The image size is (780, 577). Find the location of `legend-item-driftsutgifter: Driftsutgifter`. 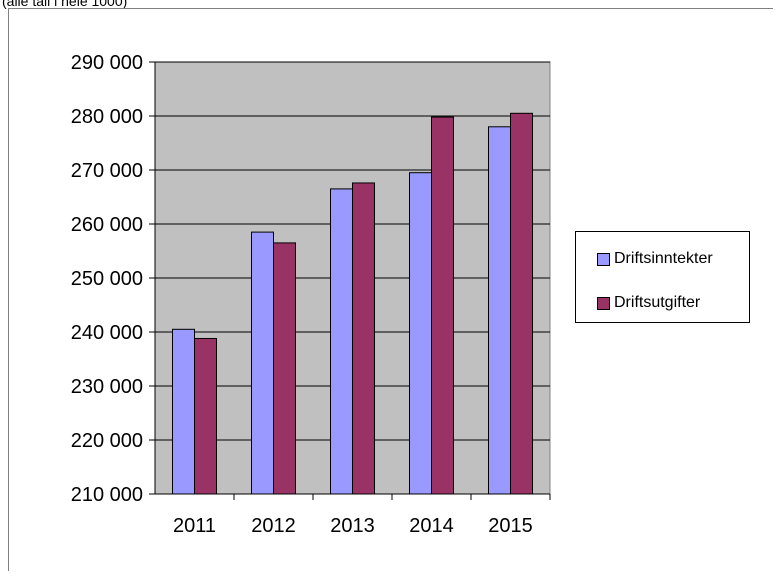

legend-item-driftsutgifter: Driftsutgifter is located at coordinates (648, 303).